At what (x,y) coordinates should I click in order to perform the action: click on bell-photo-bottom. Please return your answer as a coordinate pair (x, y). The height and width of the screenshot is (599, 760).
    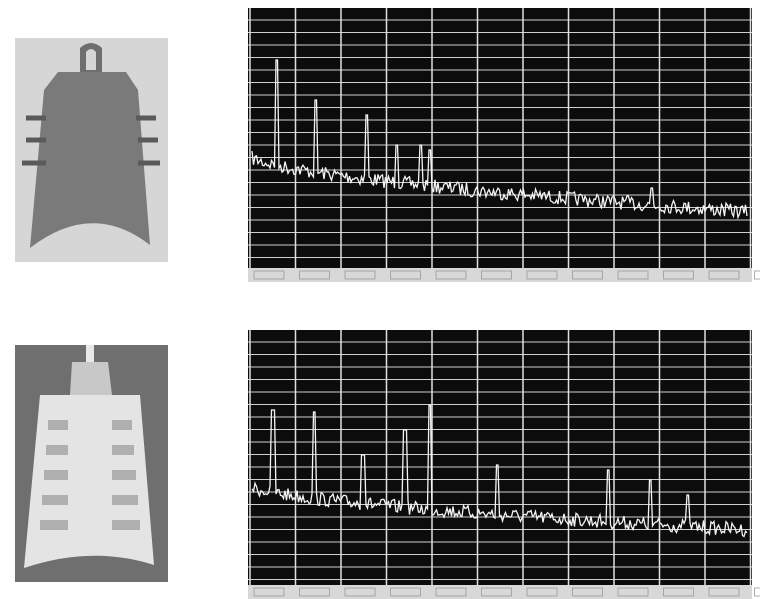
    Looking at the image, I should click on (91, 463).